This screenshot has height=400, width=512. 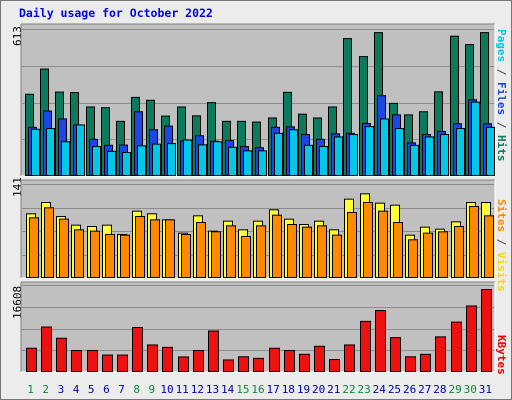 What do you see at coordinates (136, 389) in the screenshot?
I see `x-tick-label-day-8: 8` at bounding box center [136, 389].